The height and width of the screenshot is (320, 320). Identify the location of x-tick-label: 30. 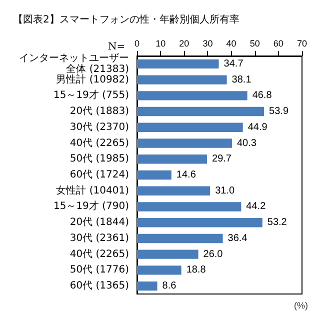
(207, 43).